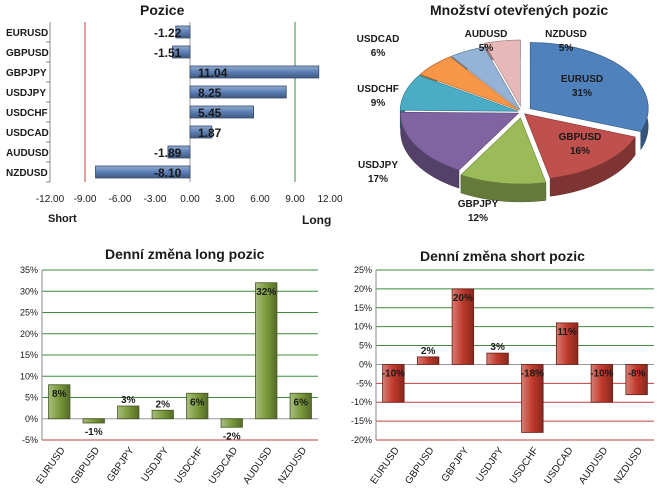 The height and width of the screenshot is (503, 661). What do you see at coordinates (463, 298) in the screenshot?
I see `bar-value-label: 20%` at bounding box center [463, 298].